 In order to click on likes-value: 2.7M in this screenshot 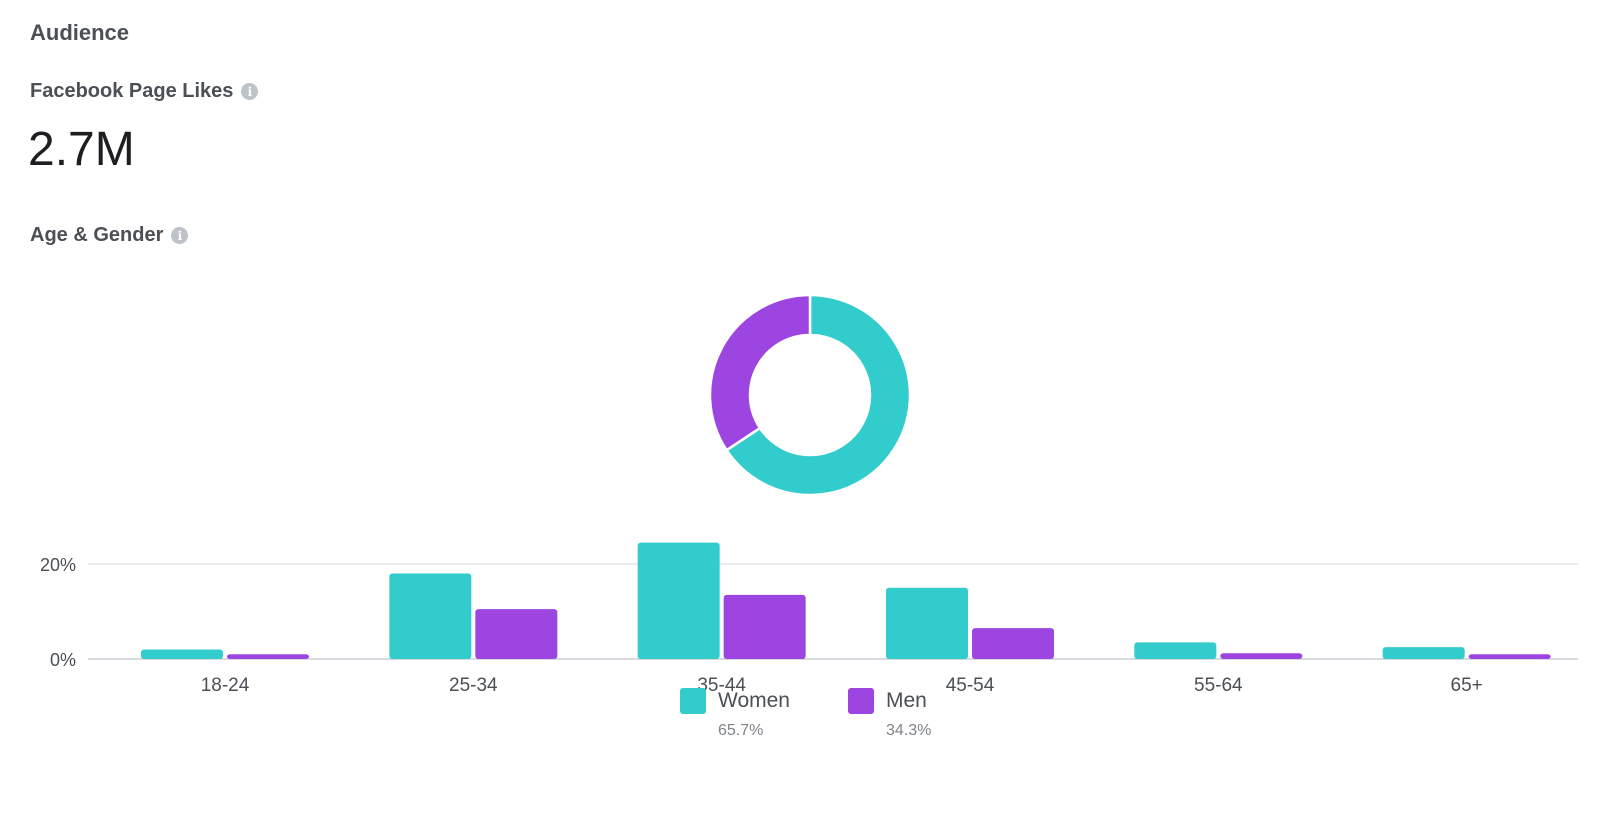, I will do `click(81, 149)`.